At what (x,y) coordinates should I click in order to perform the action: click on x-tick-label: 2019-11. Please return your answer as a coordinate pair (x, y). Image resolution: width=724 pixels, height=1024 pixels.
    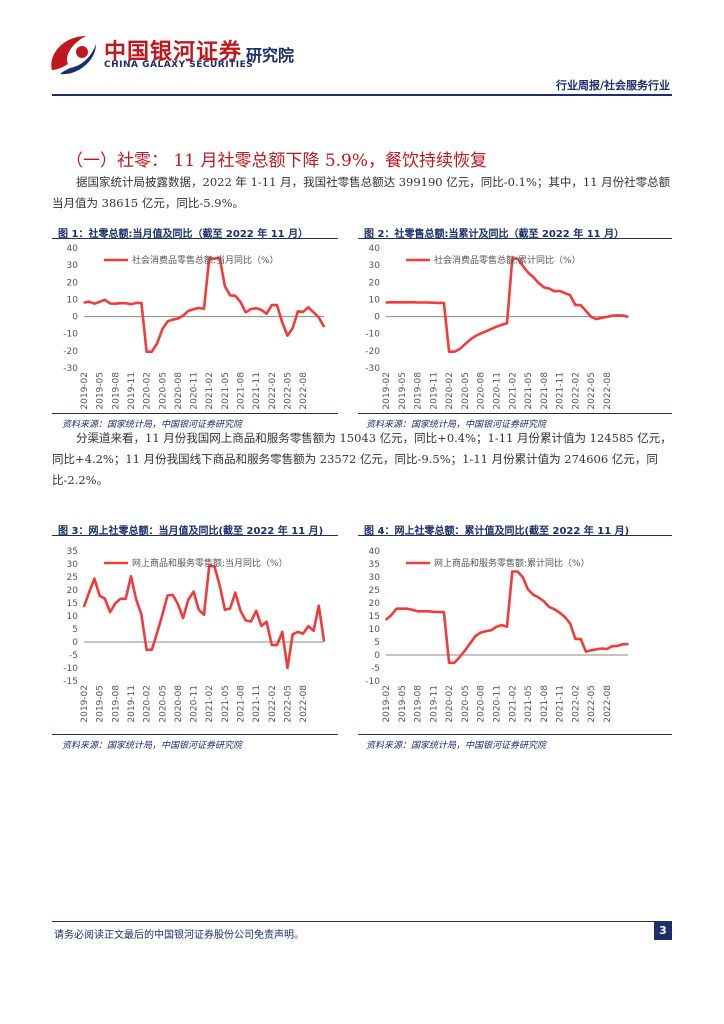
    Looking at the image, I should click on (434, 391).